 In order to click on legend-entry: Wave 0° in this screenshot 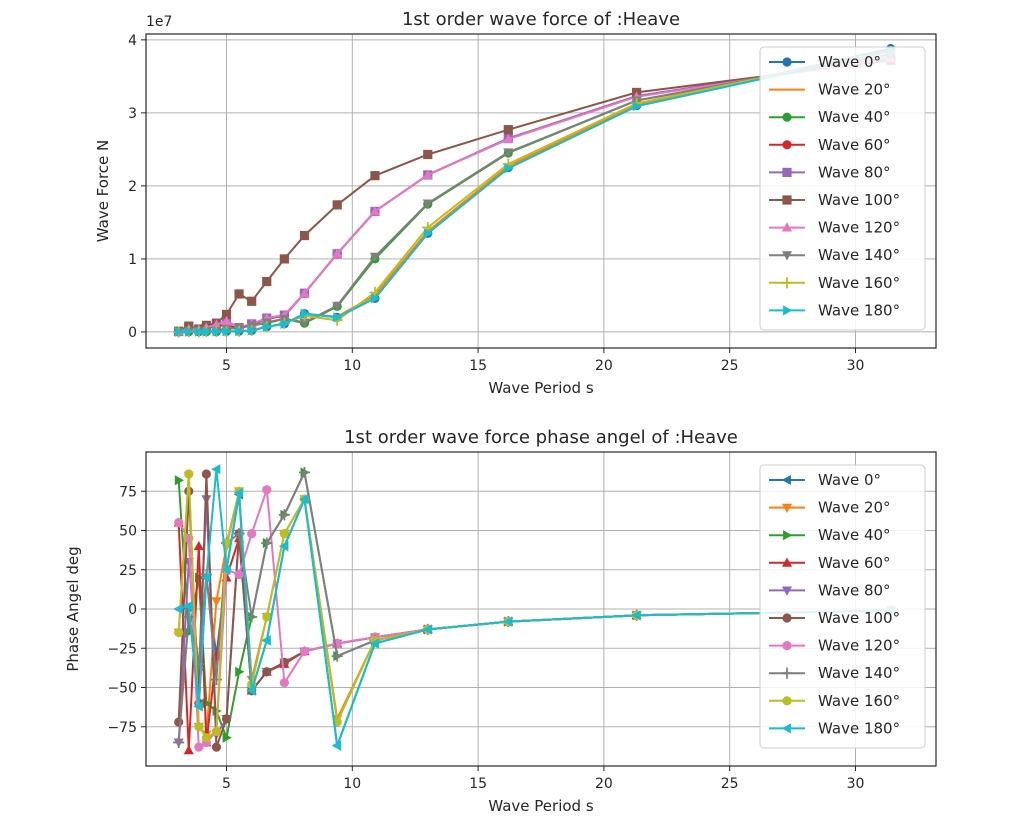, I will do `click(825, 480)`.